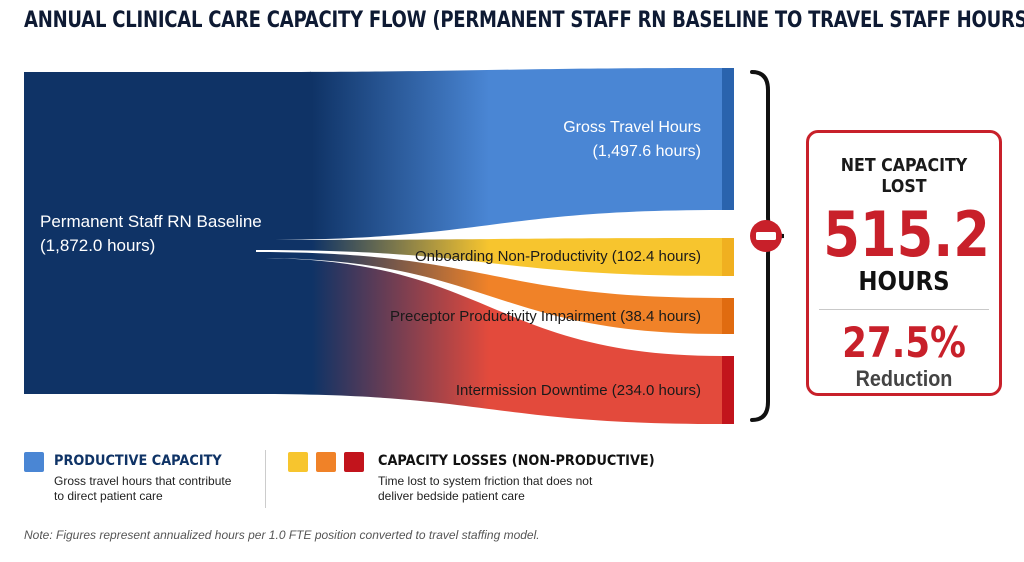 Image resolution: width=1024 pixels, height=562 pixels. I want to click on source-name: Permanent Staff RN Baseline, so click(151, 221).